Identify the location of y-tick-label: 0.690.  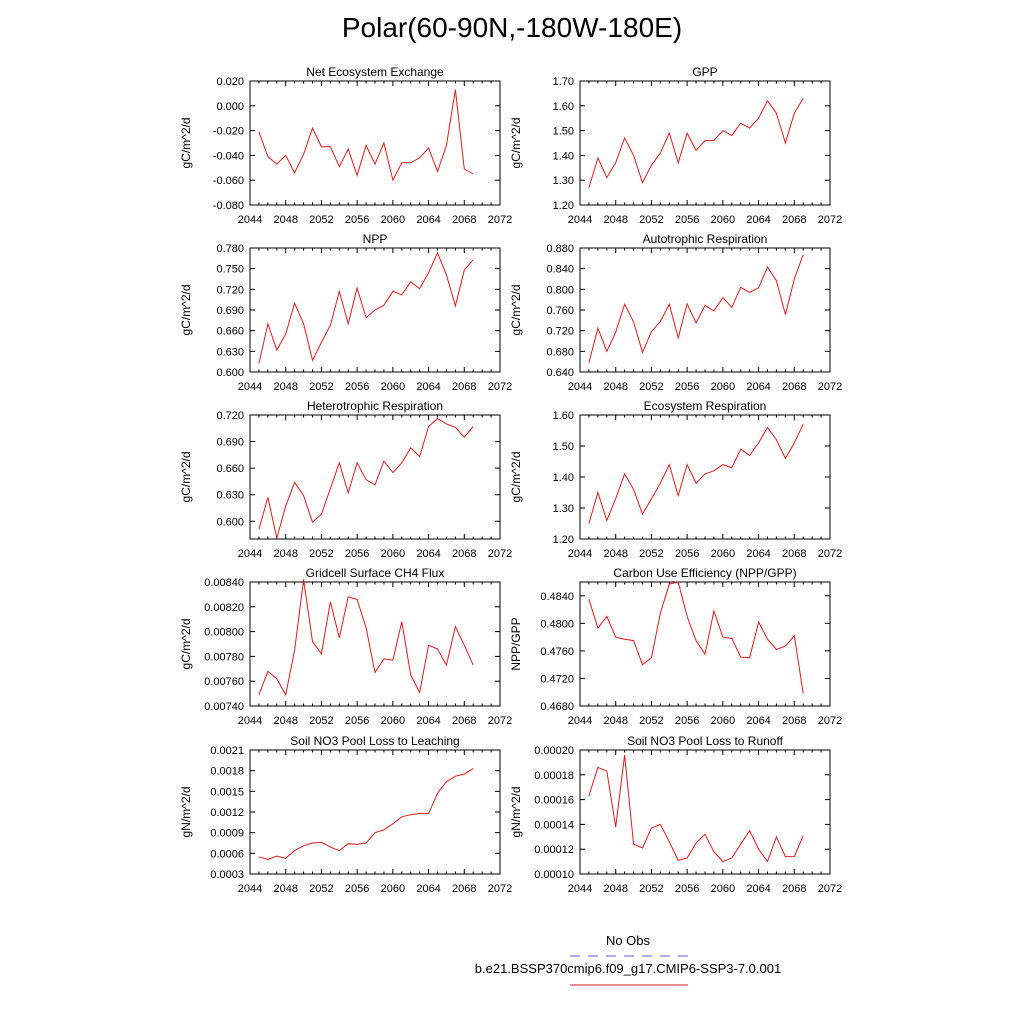
(230, 443).